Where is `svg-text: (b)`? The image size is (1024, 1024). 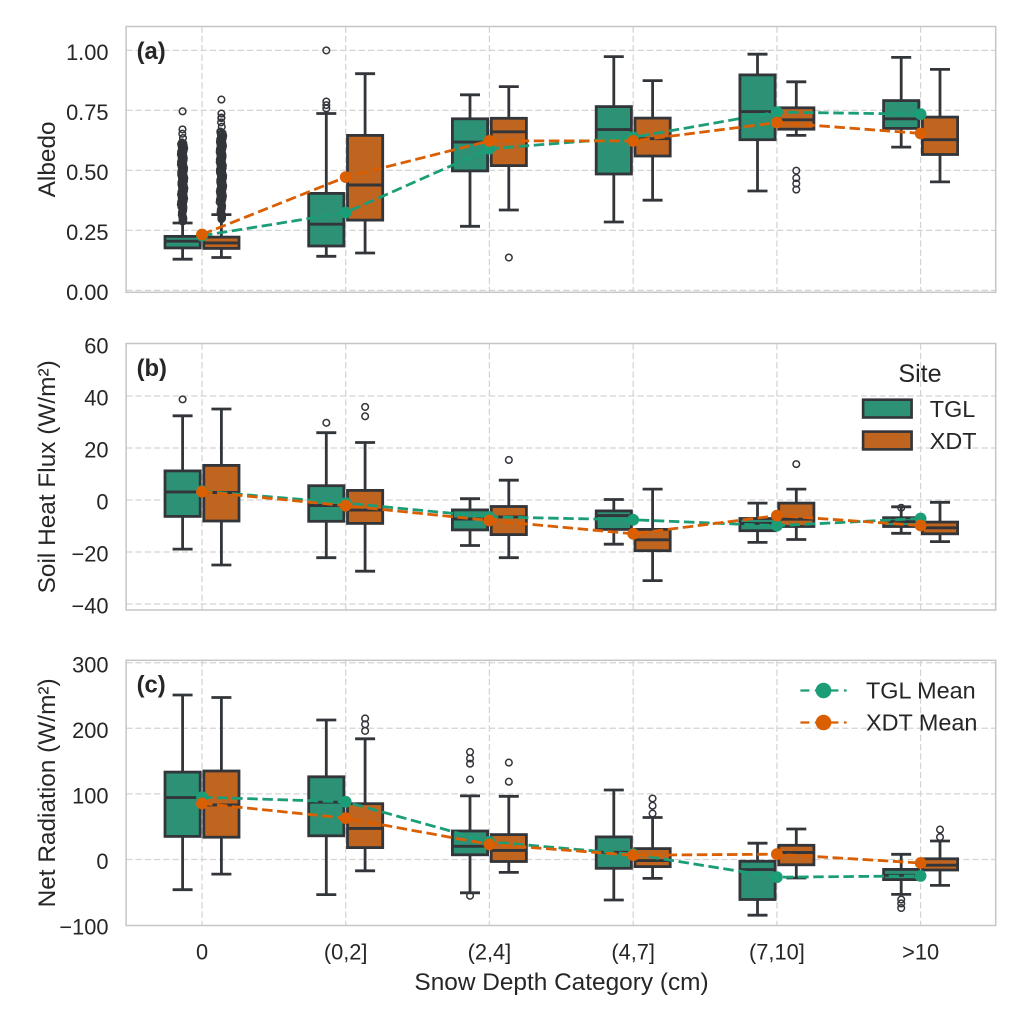 svg-text: (b) is located at coordinates (152, 368).